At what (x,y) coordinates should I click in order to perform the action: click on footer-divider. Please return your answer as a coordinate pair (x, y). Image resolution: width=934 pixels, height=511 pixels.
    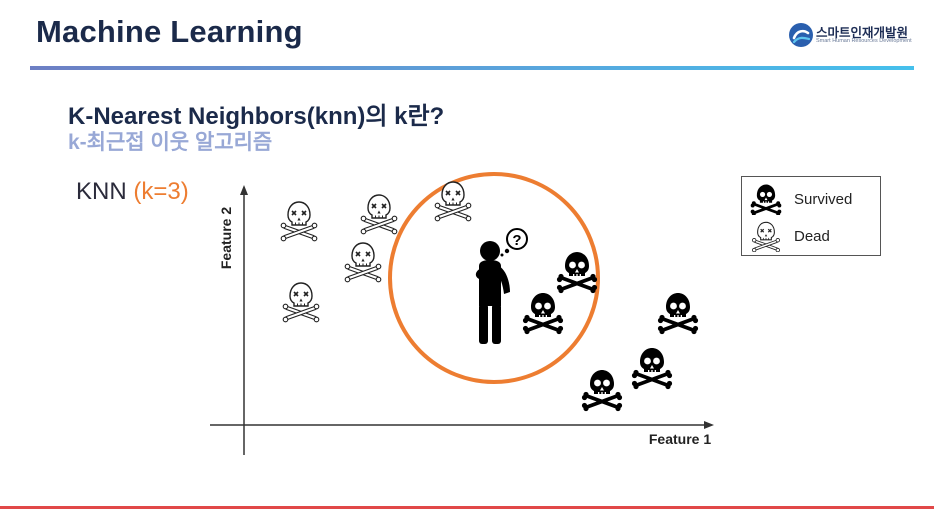
    Looking at the image, I should click on (467, 507).